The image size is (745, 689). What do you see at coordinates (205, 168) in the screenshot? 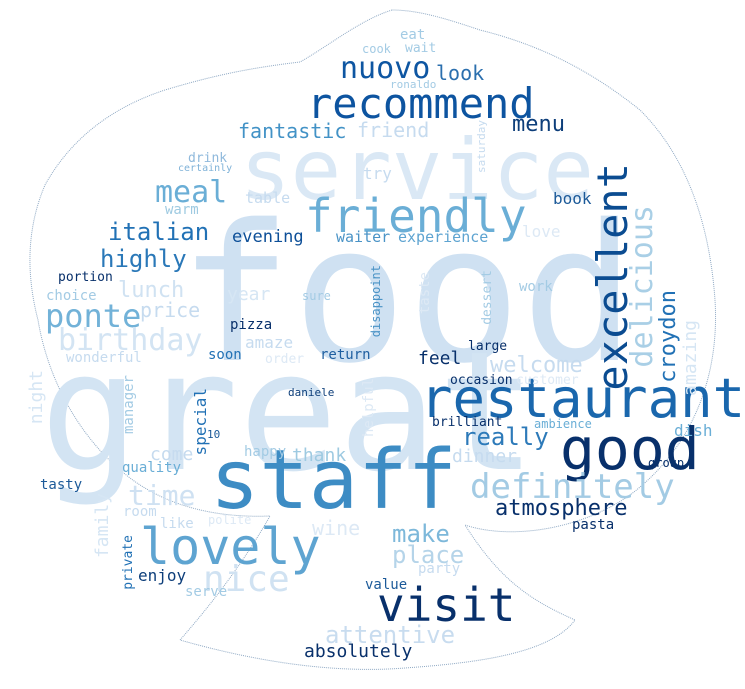
I see `word-certainly: certainly` at bounding box center [205, 168].